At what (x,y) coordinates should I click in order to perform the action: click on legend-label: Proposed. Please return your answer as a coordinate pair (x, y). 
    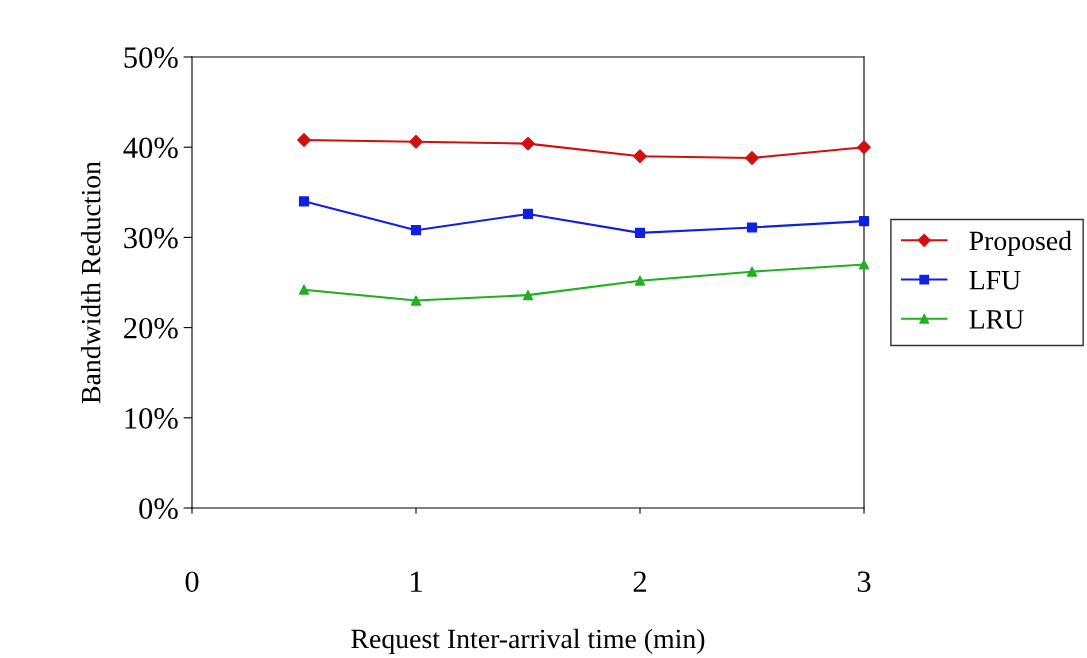
    Looking at the image, I should click on (1020, 243).